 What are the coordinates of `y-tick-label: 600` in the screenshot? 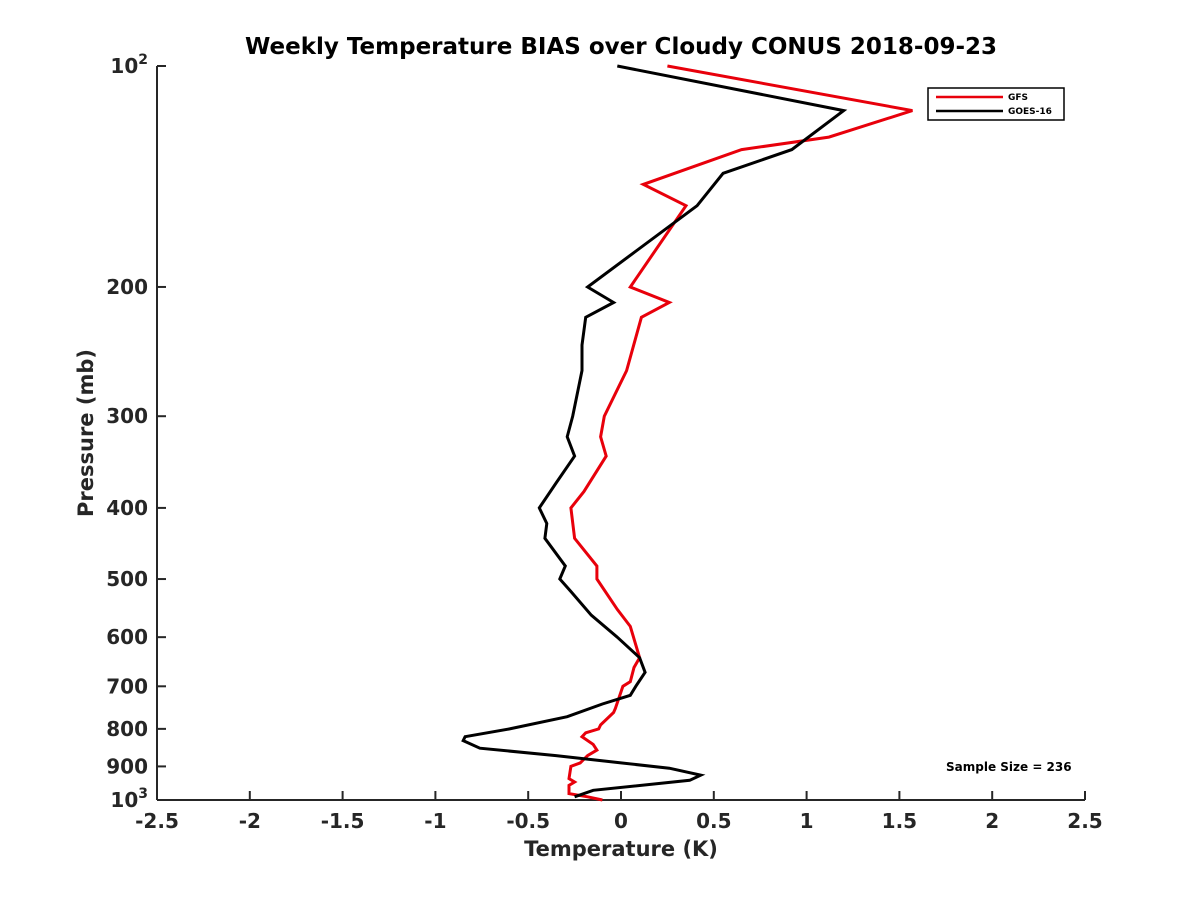 It's located at (127, 637).